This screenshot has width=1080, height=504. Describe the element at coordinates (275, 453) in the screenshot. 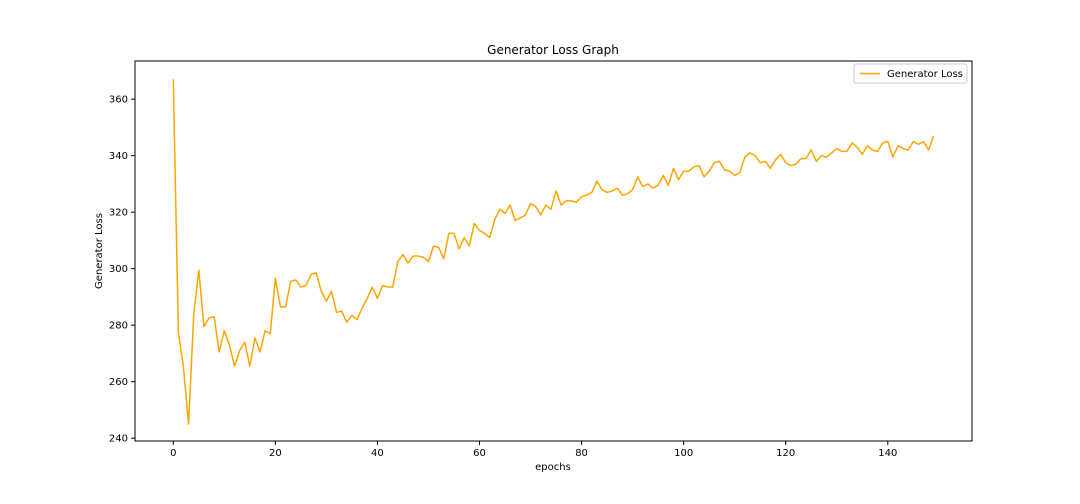

I see `x-tick-label: 20` at that location.